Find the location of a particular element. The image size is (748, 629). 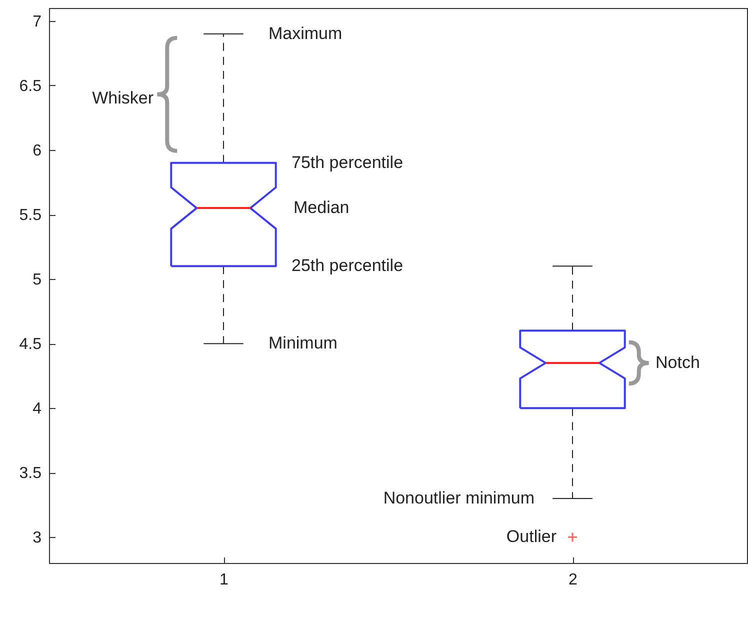

y-tick-label: 5 is located at coordinates (37, 280).